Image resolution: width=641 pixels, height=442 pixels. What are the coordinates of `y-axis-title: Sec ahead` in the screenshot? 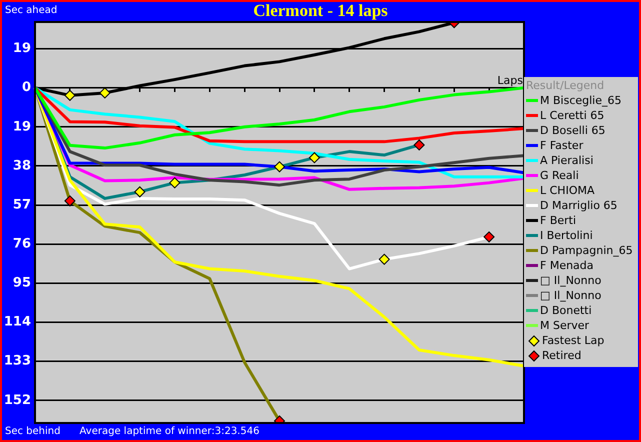 It's located at (31, 10).